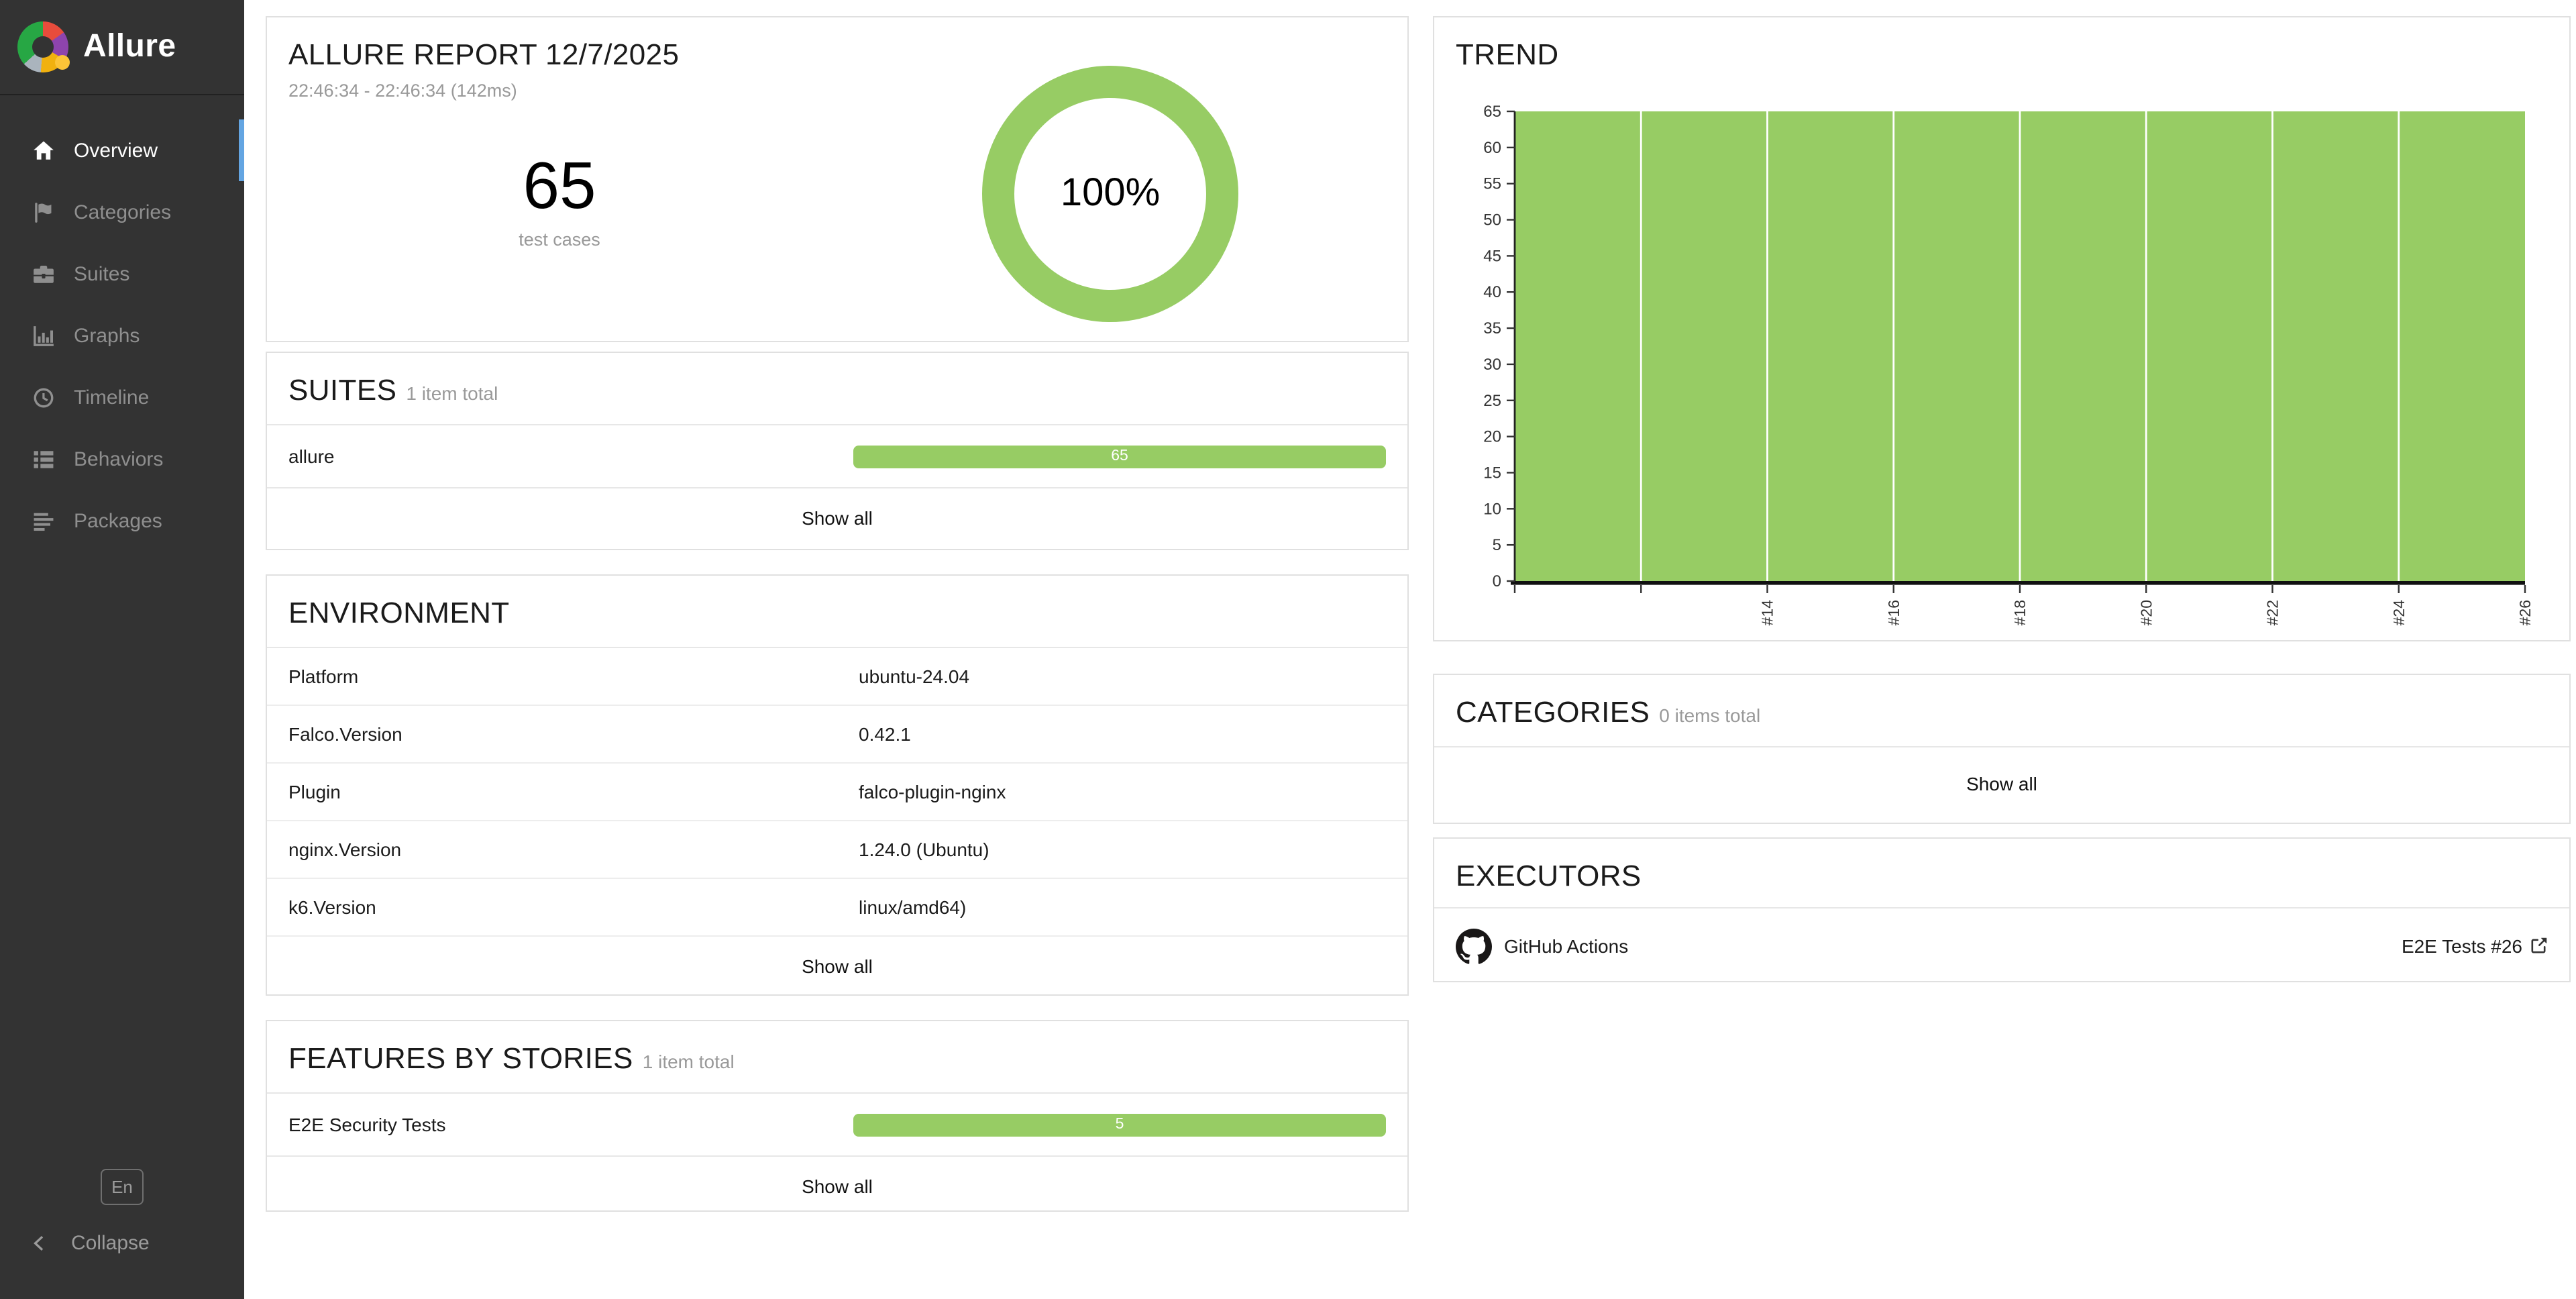  What do you see at coordinates (484, 54) in the screenshot?
I see `report-title: ALLURE REPORT 12/7/2025` at bounding box center [484, 54].